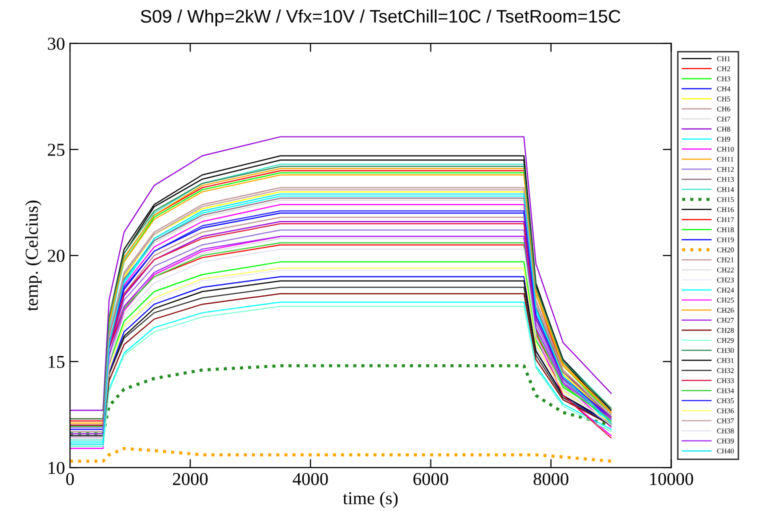 The height and width of the screenshot is (511, 761). I want to click on x-tick-label: 2000, so click(190, 479).